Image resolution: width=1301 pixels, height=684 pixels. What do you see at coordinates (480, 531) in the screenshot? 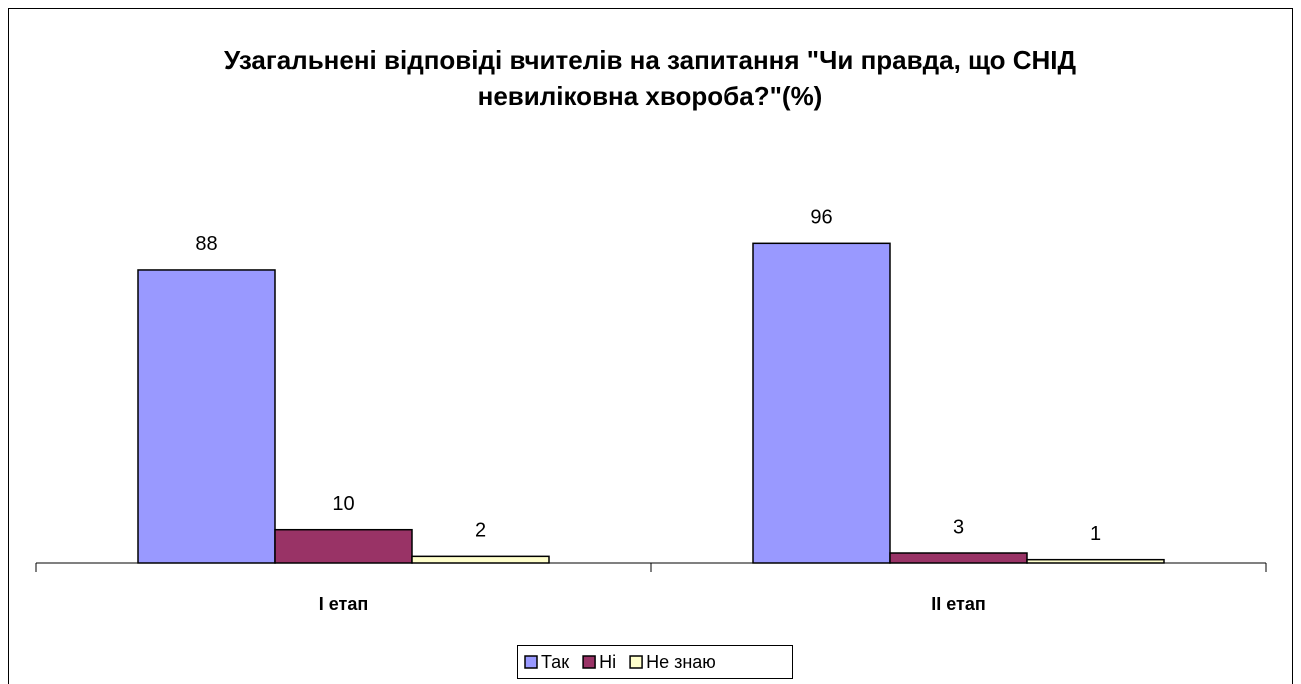
I see `data-label: 2` at bounding box center [480, 531].